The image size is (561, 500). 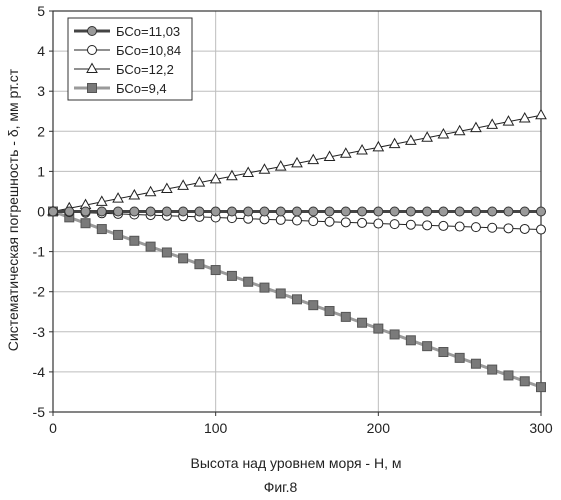 I want to click on x-tick-label: 0, so click(x=53, y=428).